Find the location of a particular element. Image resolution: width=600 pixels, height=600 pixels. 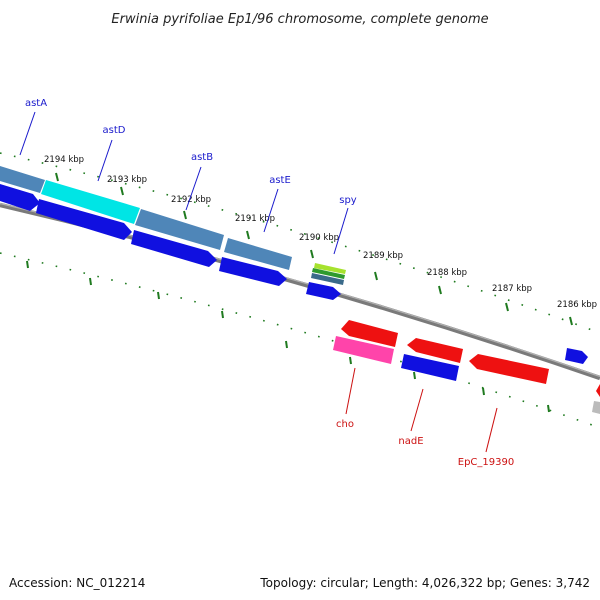

scale-label: 2194 kbp is located at coordinates (64, 160).